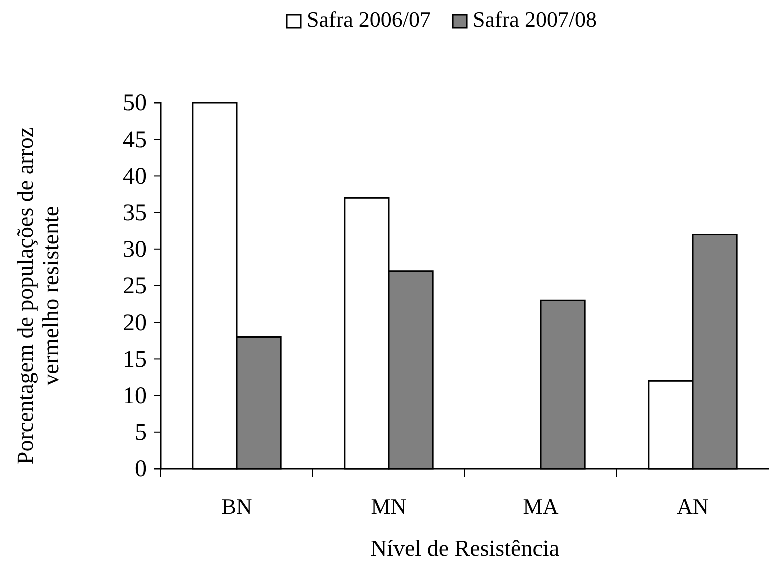 The width and height of the screenshot is (774, 574). I want to click on y-tick-label: 5, so click(141, 433).